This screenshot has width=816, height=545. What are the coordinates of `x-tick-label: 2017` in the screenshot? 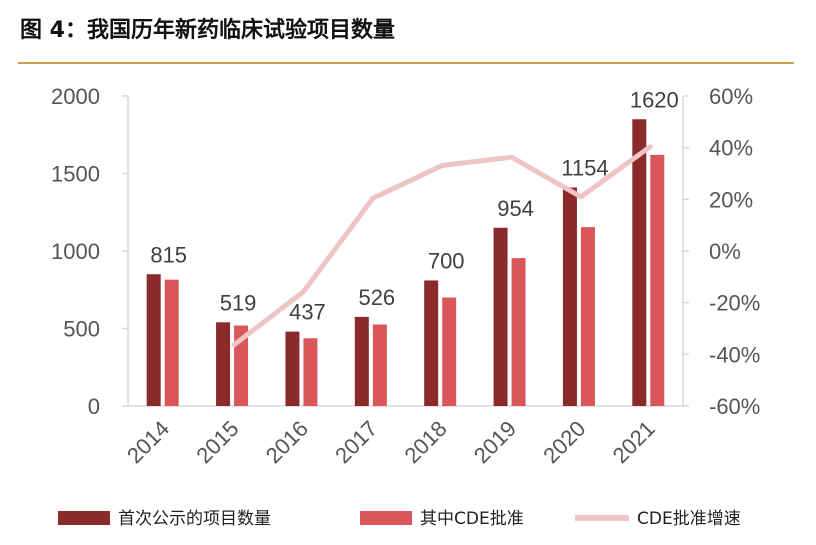 It's located at (356, 442).